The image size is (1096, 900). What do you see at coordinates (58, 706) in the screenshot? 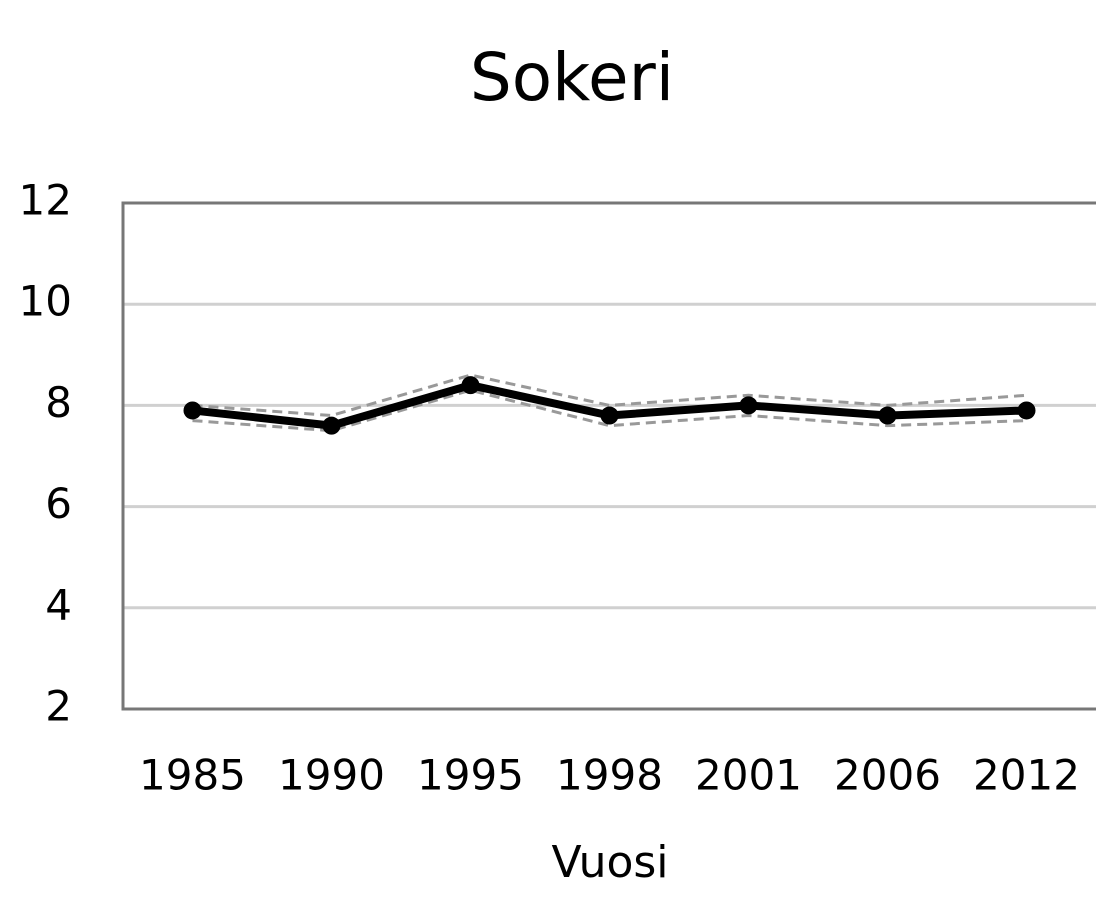
I see `y-tick-label: 2` at bounding box center [58, 706].